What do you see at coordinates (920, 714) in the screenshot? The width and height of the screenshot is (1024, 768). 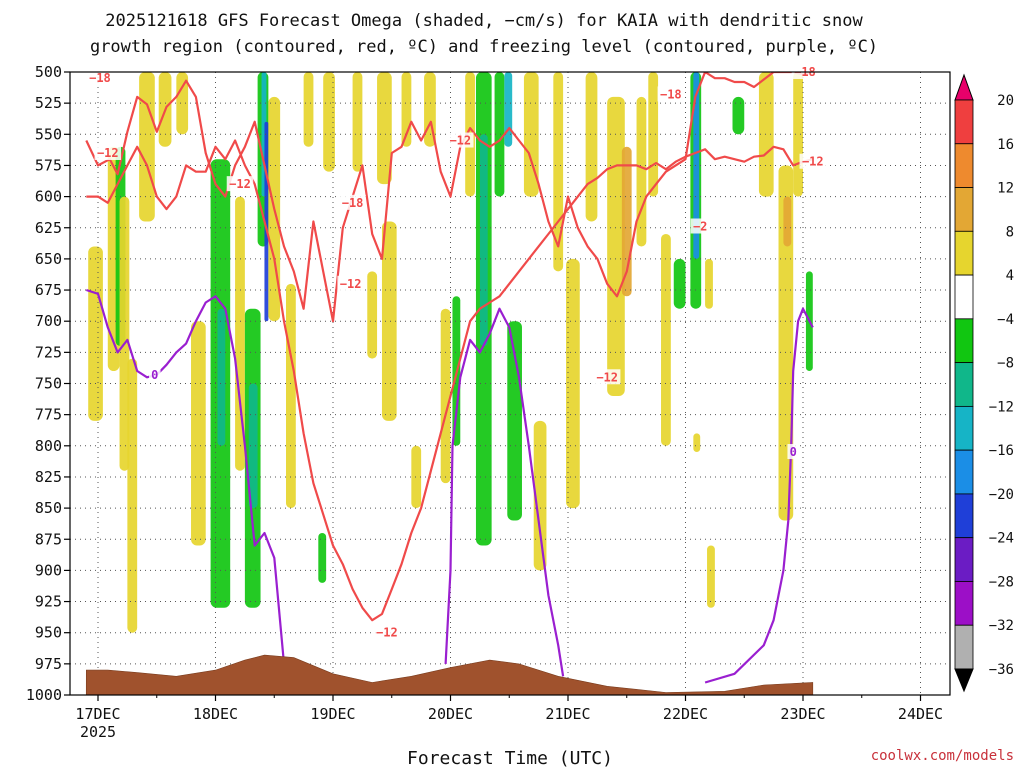 I see `x-tick-label-24dec: 24DEC` at bounding box center [920, 714].